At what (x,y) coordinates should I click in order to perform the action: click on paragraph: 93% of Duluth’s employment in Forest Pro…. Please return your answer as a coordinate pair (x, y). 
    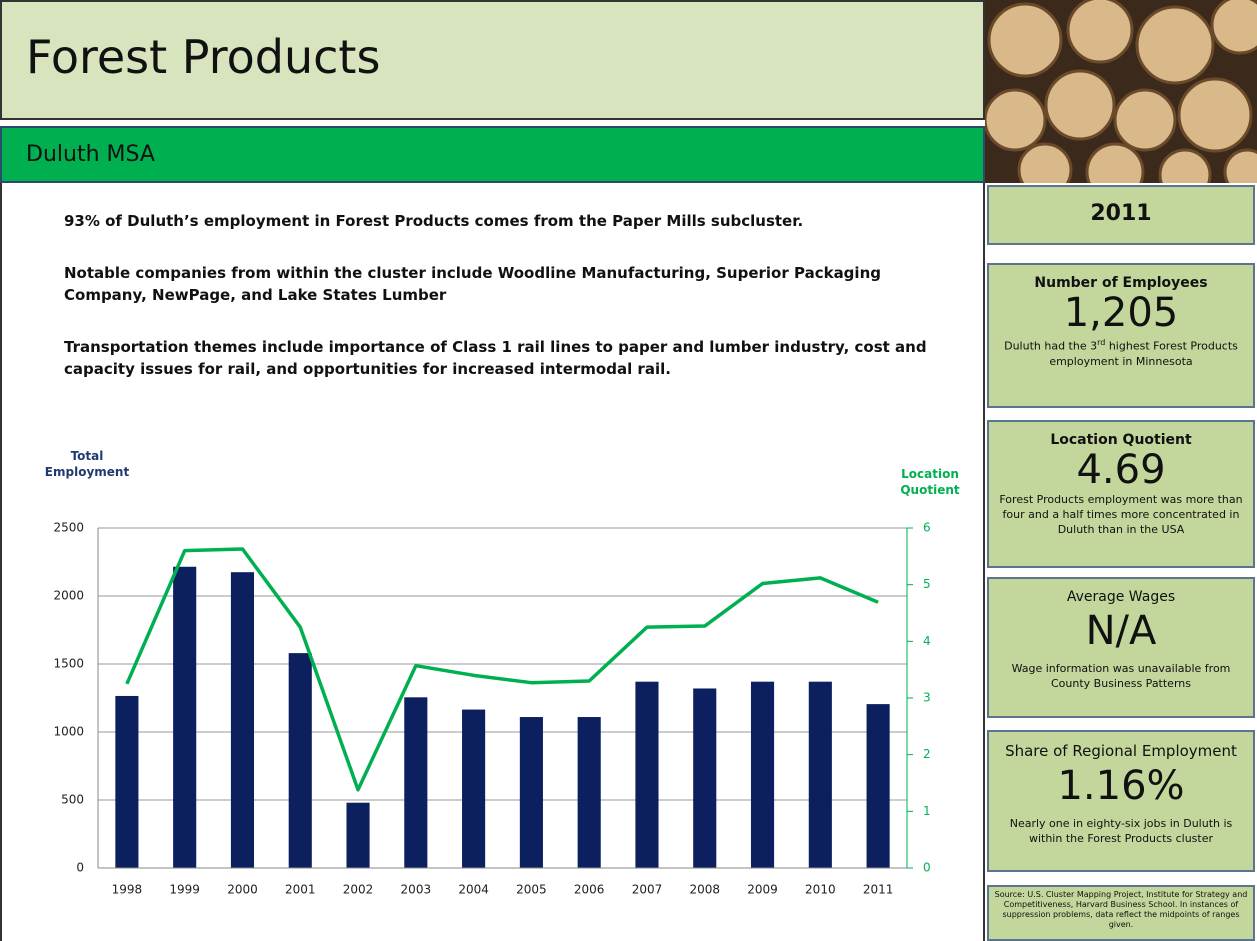
    Looking at the image, I should click on (434, 221).